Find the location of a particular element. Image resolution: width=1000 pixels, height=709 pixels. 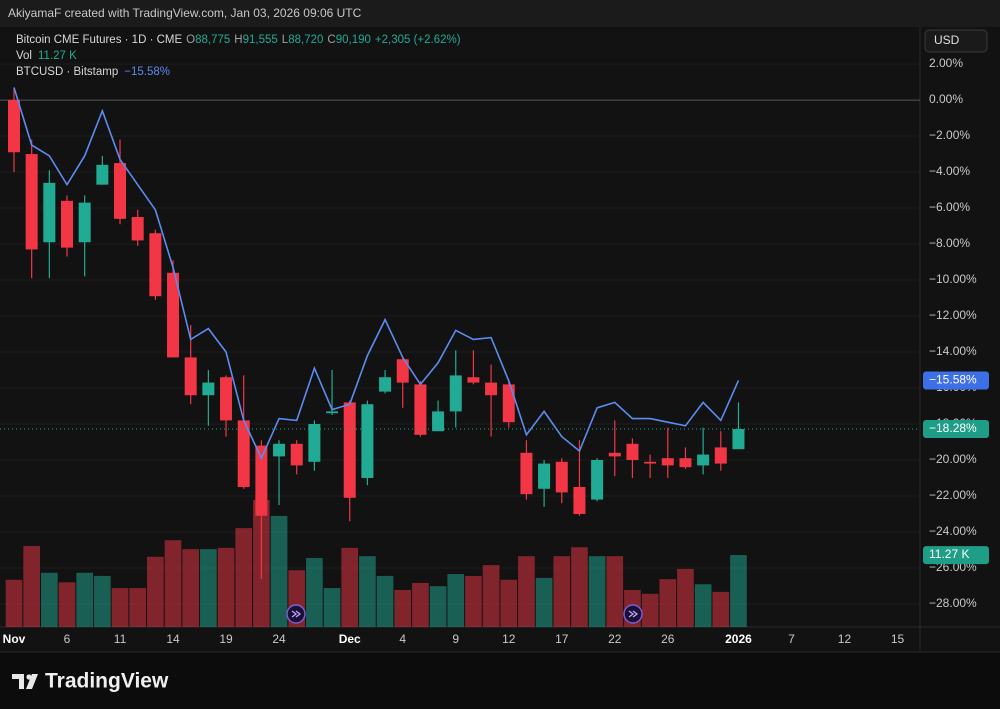

legend-ohlc-key: C is located at coordinates (331, 40).